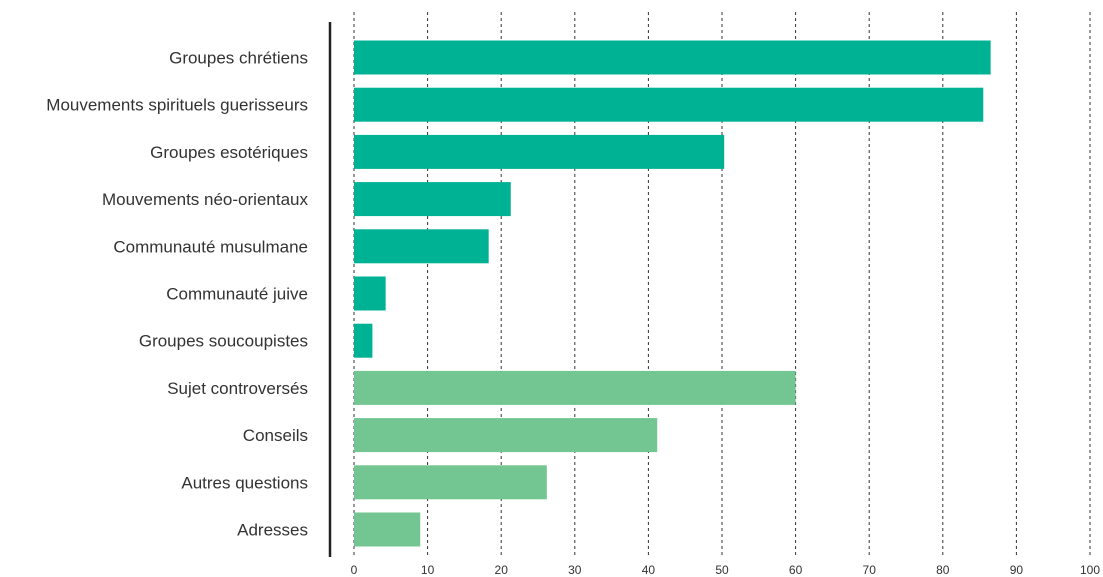 Image resolution: width=1103 pixels, height=577 pixels. Describe the element at coordinates (244, 482) in the screenshot. I see `category-label: Autres questions` at that location.